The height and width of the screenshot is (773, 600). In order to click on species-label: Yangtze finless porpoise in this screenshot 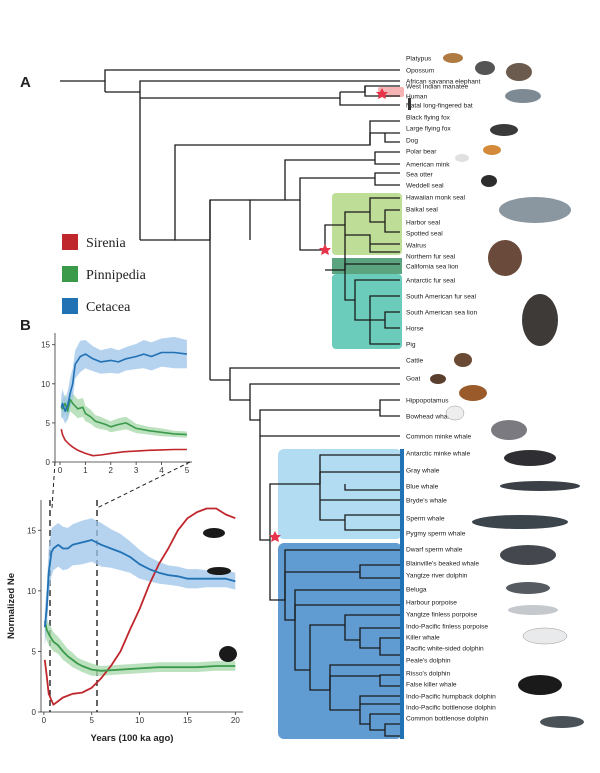, I will do `click(442, 614)`.